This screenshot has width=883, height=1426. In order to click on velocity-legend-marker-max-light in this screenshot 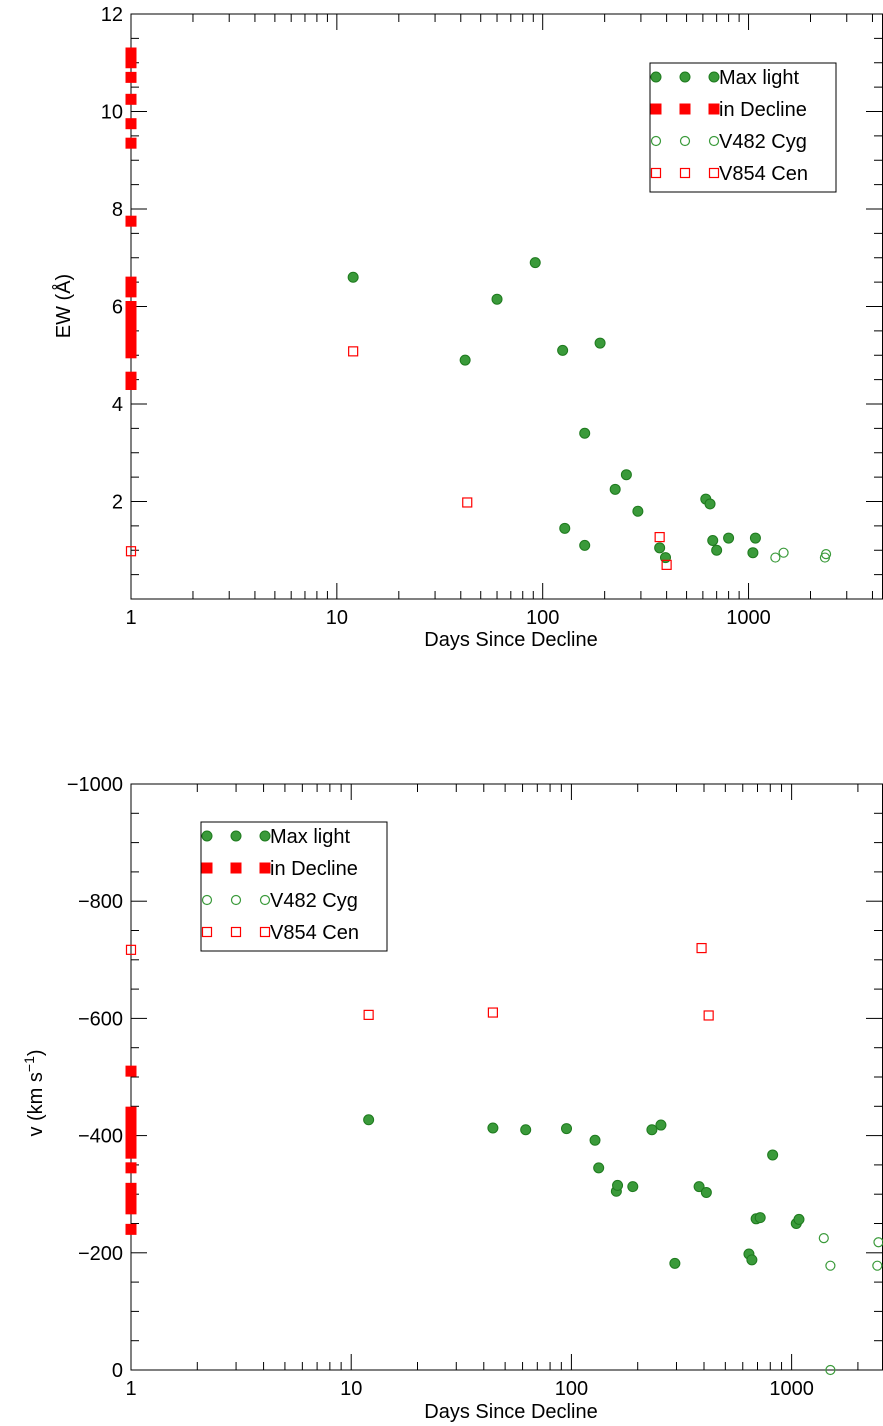, I will do `click(236, 836)`.